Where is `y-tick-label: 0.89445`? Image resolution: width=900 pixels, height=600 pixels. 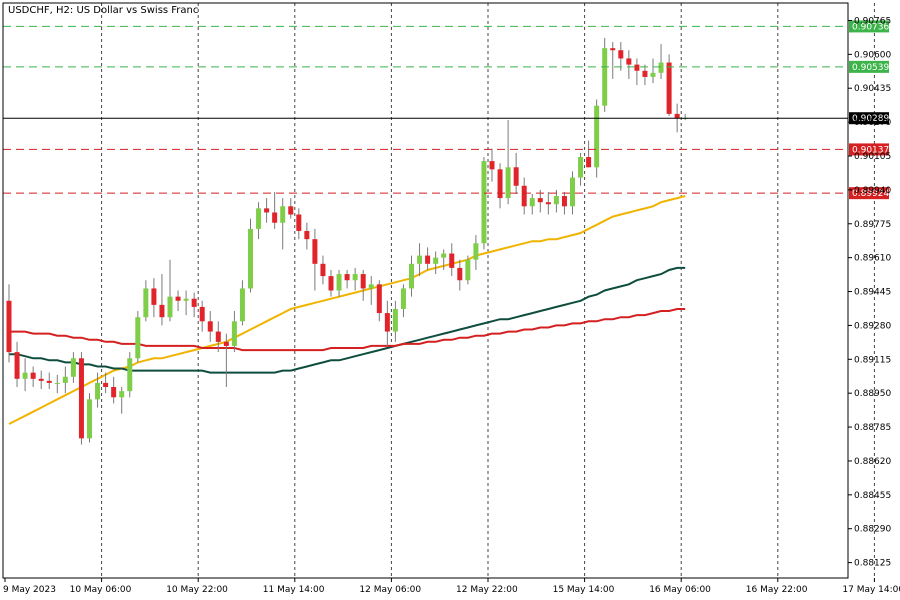 y-tick-label: 0.89445 is located at coordinates (872, 293).